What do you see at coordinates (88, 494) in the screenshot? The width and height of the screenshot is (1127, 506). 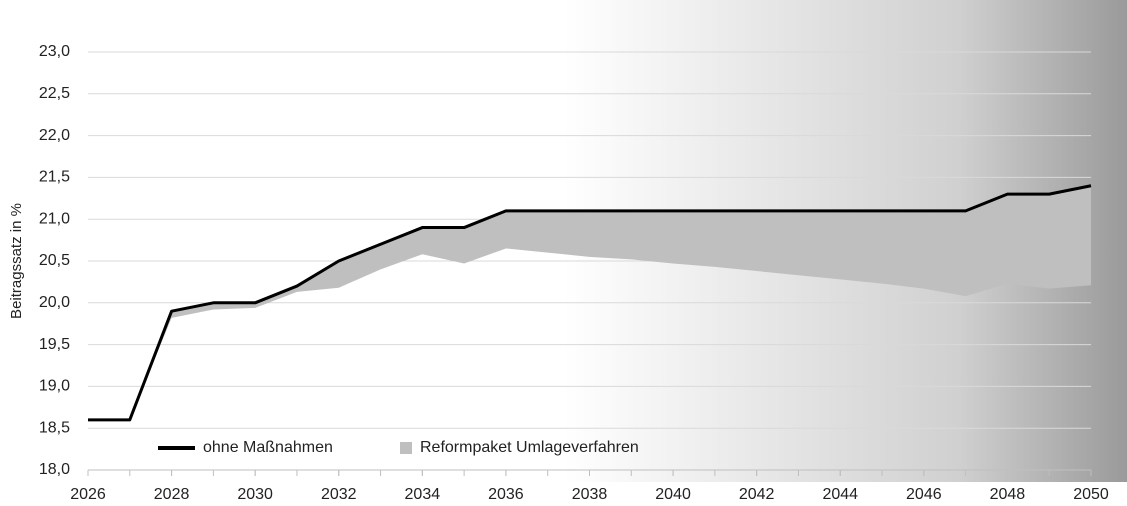 I see `x-tick-label: 2026` at bounding box center [88, 494].